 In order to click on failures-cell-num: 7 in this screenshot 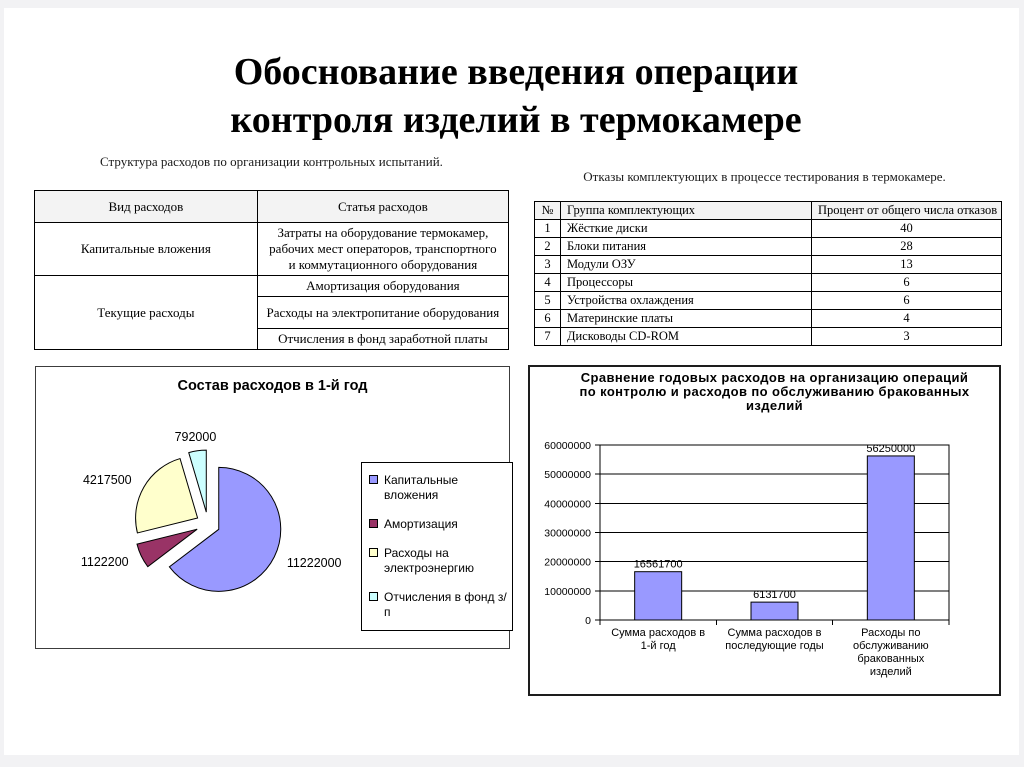, I will do `click(547, 336)`.